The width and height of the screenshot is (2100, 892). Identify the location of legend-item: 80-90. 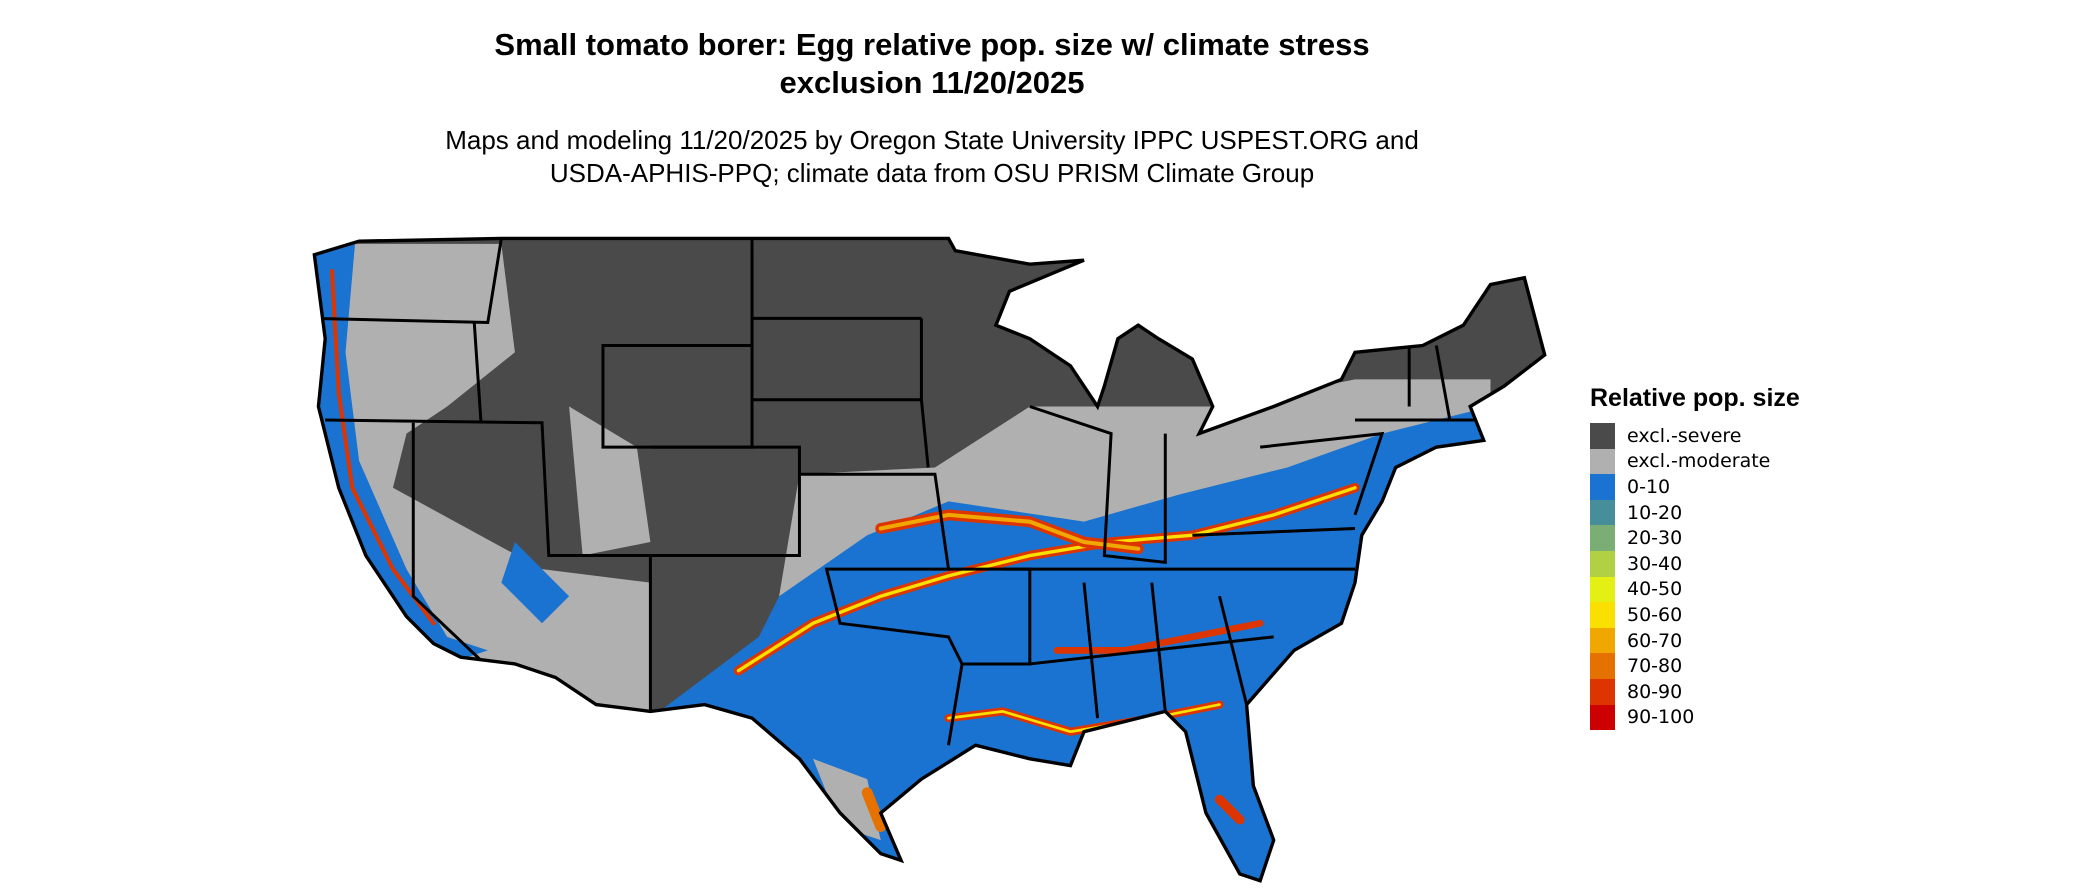
(1695, 691).